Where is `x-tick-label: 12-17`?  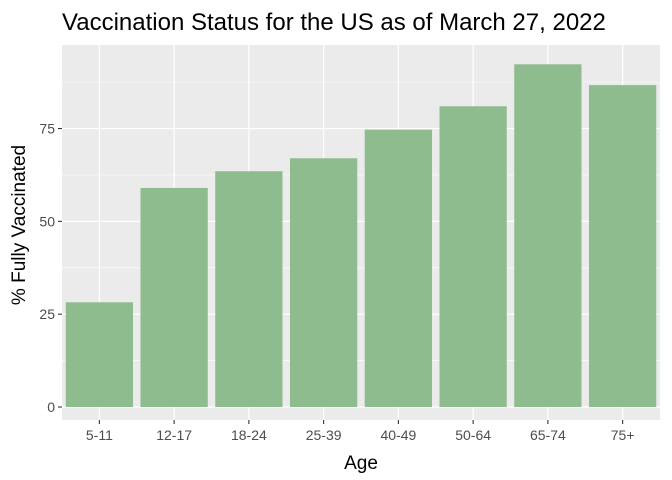 x-tick-label: 12-17 is located at coordinates (174, 435).